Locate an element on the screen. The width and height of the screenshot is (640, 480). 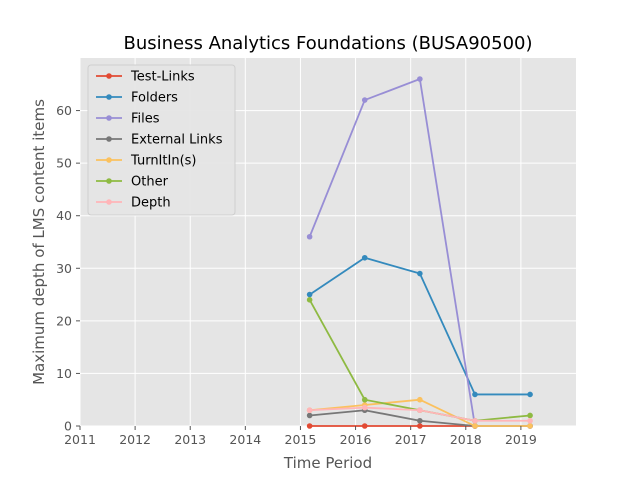
legend-item: Files is located at coordinates (128, 119).